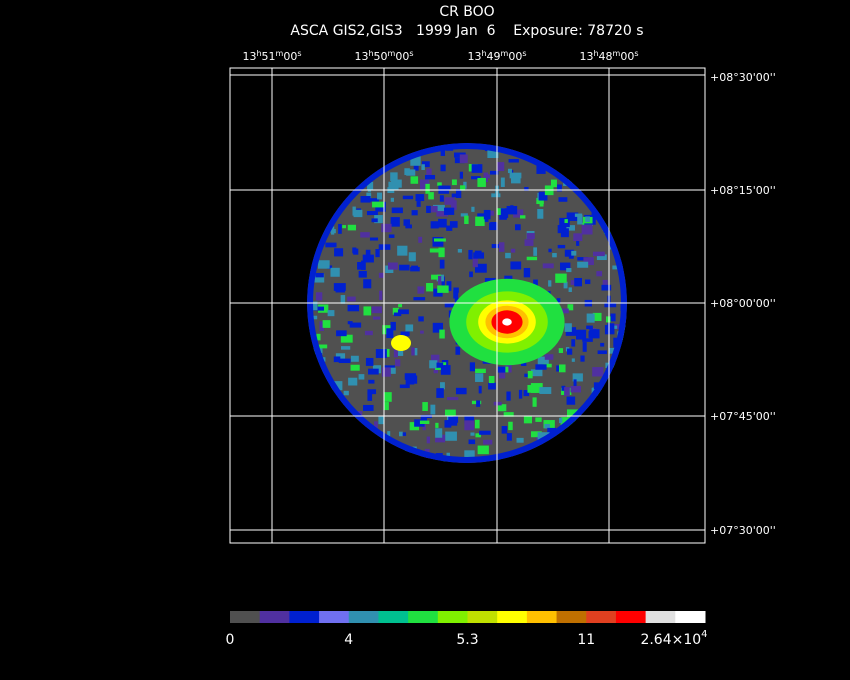 This screenshot has width=850, height=680. Describe the element at coordinates (466, 12) in the screenshot. I see `title: CR BOO` at that location.